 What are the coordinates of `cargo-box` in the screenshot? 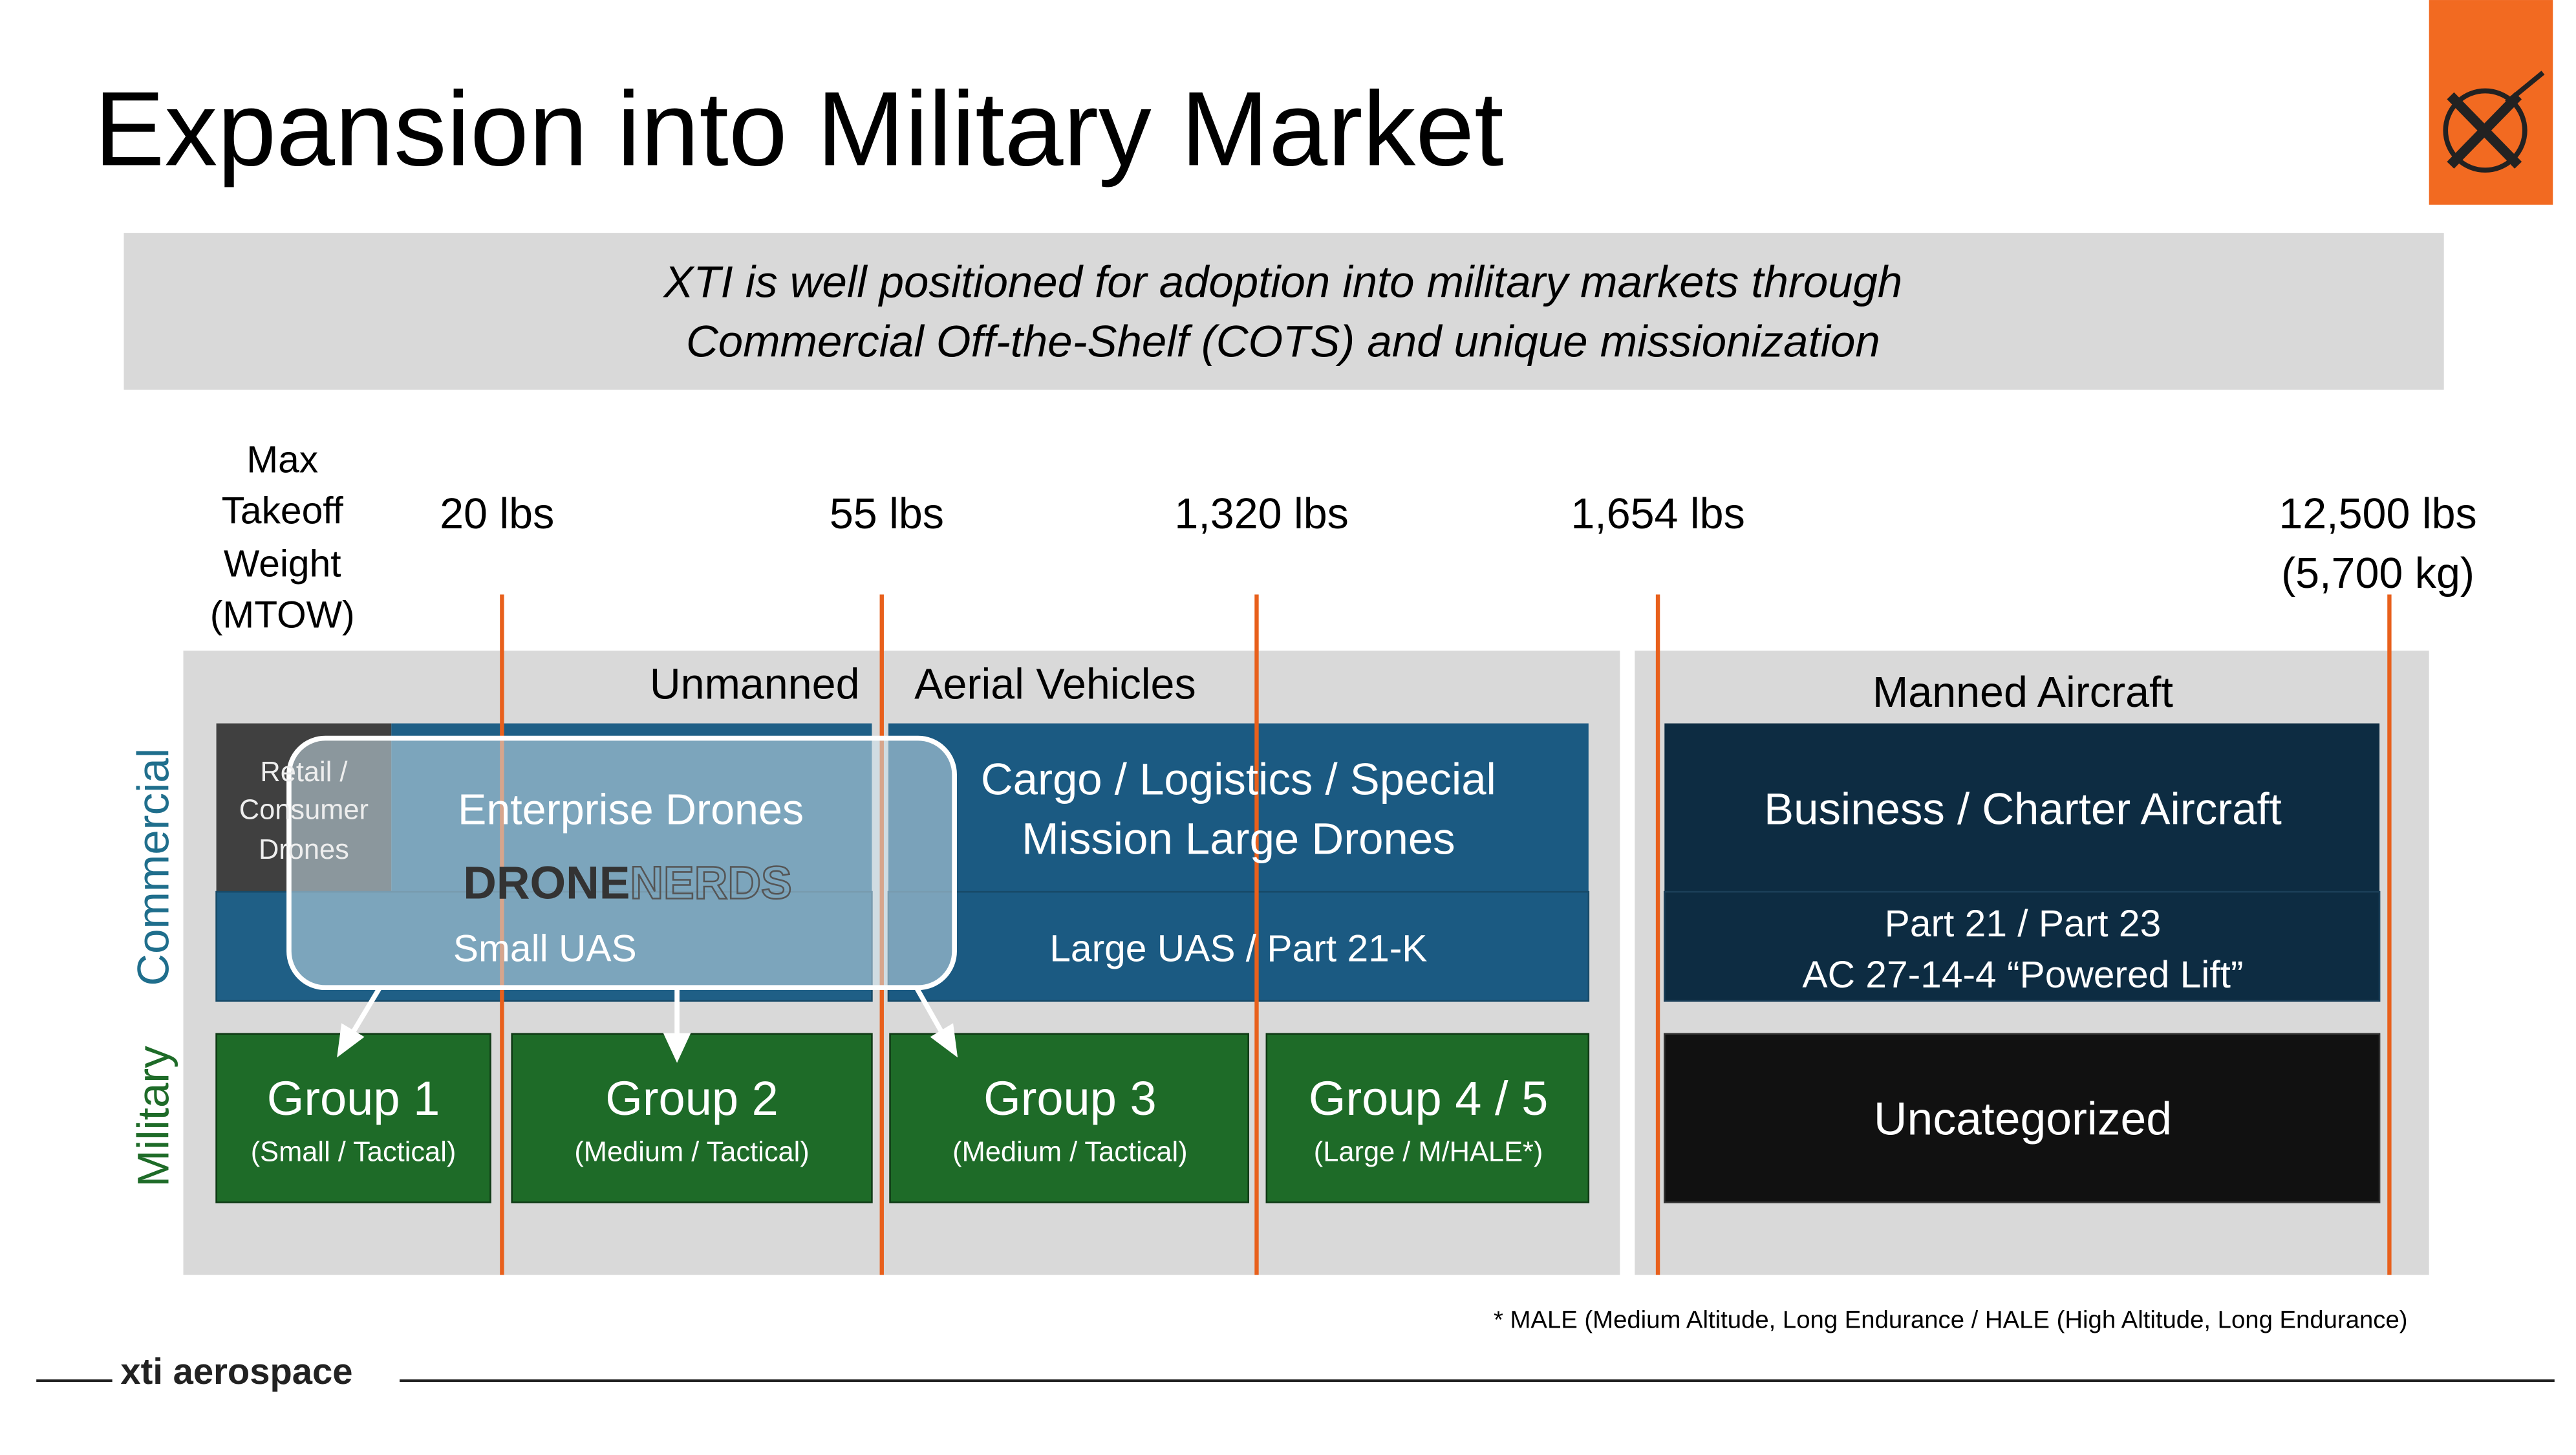 It's located at (1238, 807).